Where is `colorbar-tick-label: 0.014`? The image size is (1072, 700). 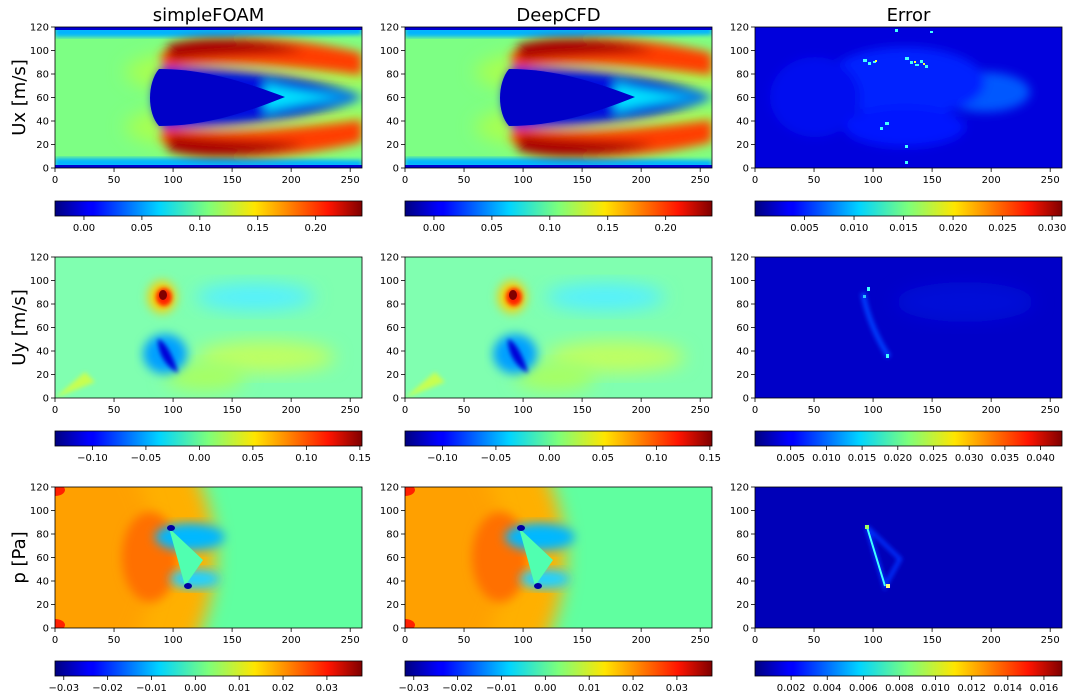 colorbar-tick-label: 0.014 is located at coordinates (1008, 688).